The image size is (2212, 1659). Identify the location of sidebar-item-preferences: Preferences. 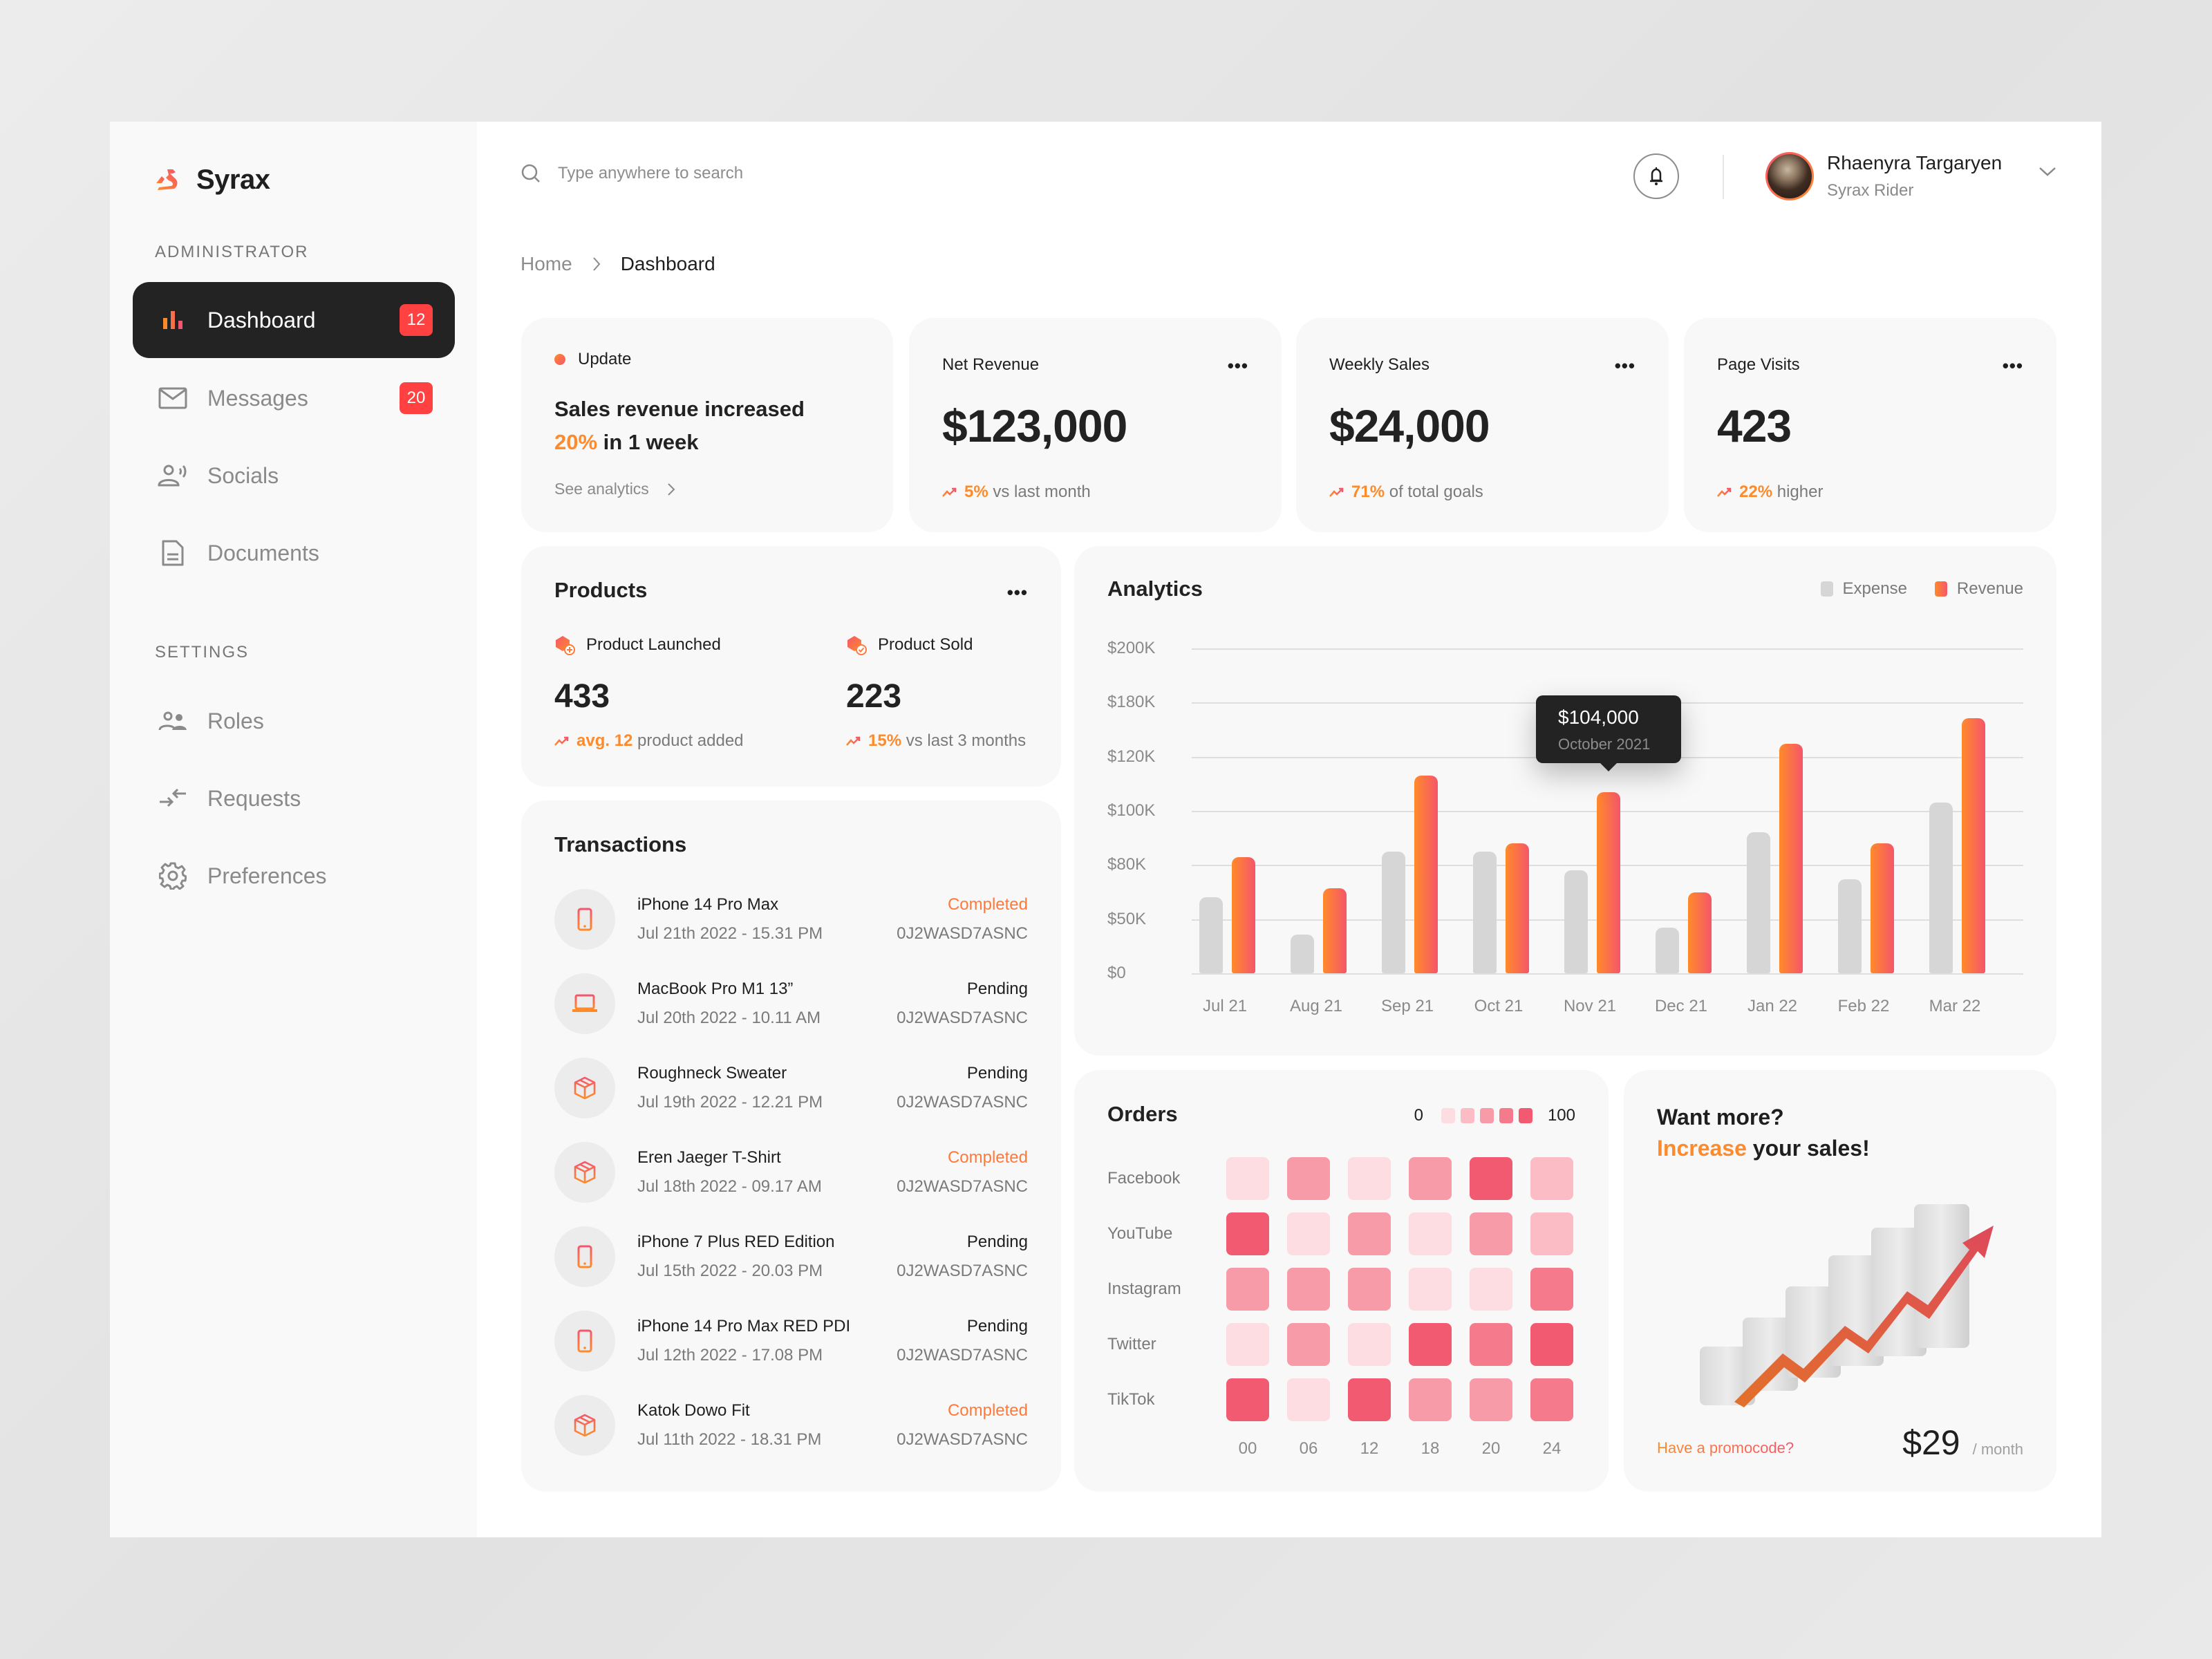
(294, 876).